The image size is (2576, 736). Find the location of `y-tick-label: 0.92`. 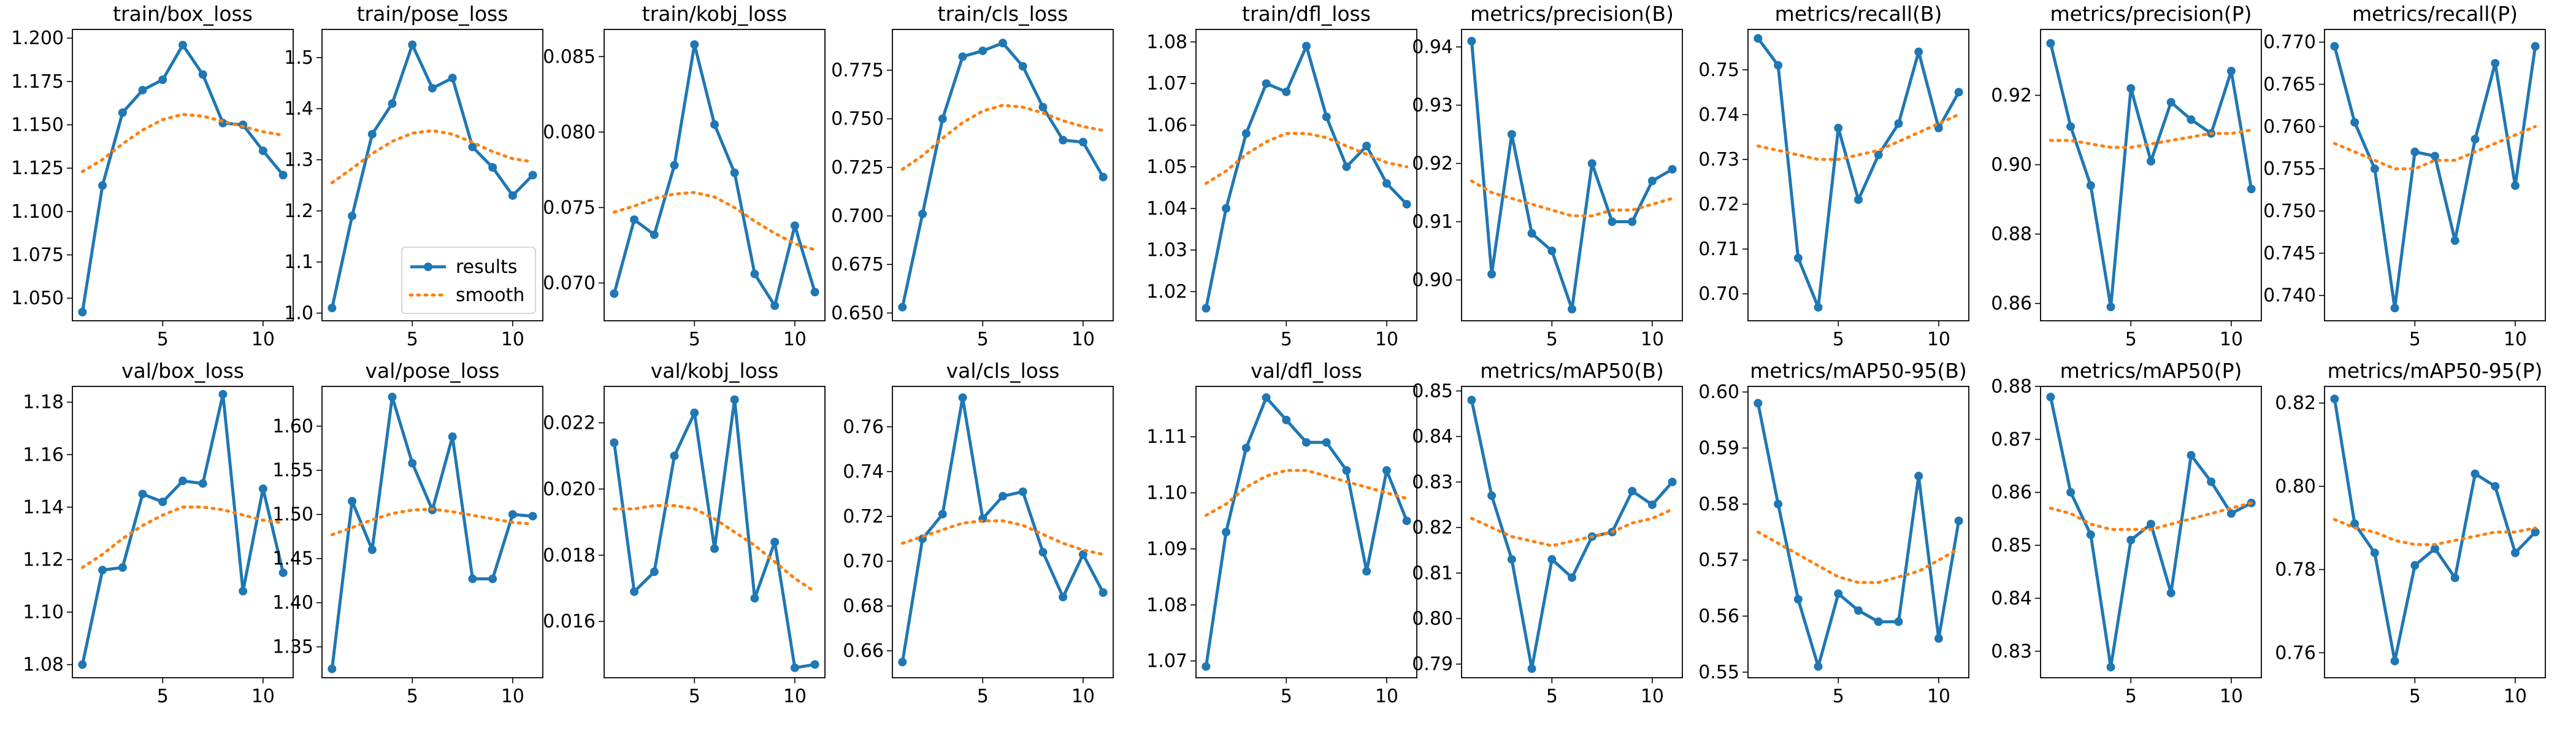

y-tick-label: 0.92 is located at coordinates (1432, 164).